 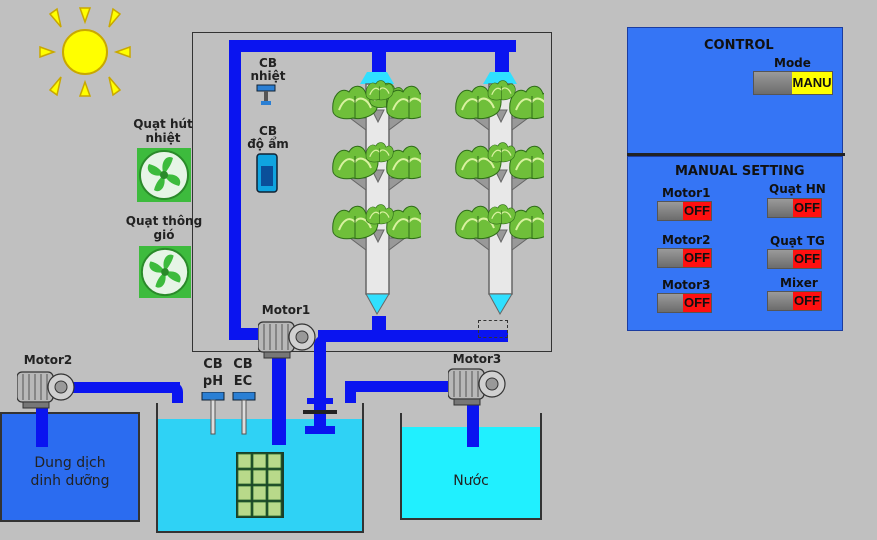 I want to click on ventilation-fan-switch-state: OFF, so click(x=807, y=259).